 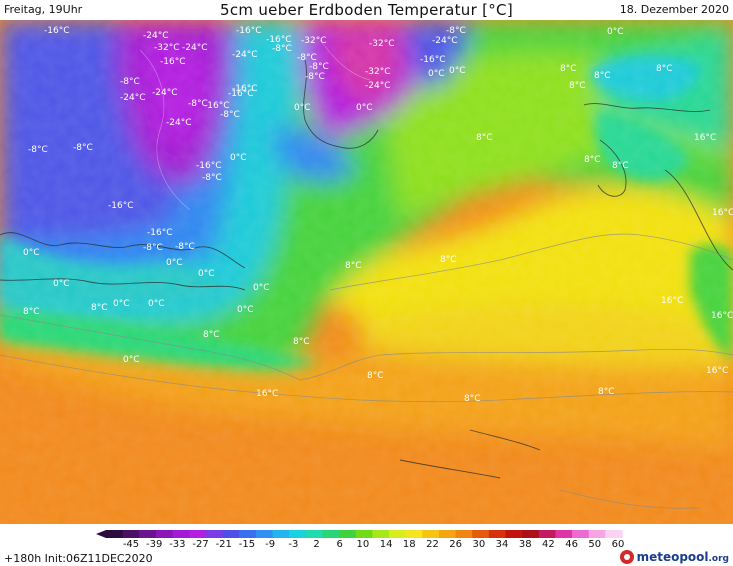 What do you see at coordinates (293, 544) in the screenshot?
I see `legend-tick-label: -3` at bounding box center [293, 544].